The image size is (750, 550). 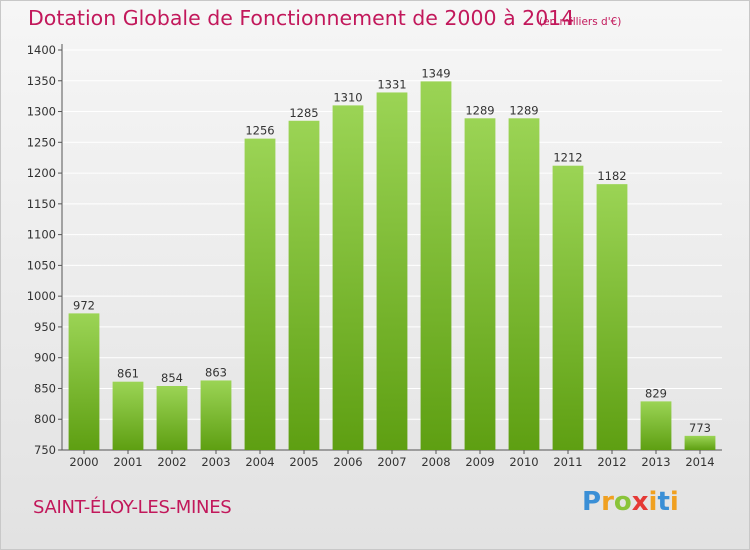 I want to click on data-label: 773, so click(x=700, y=428).